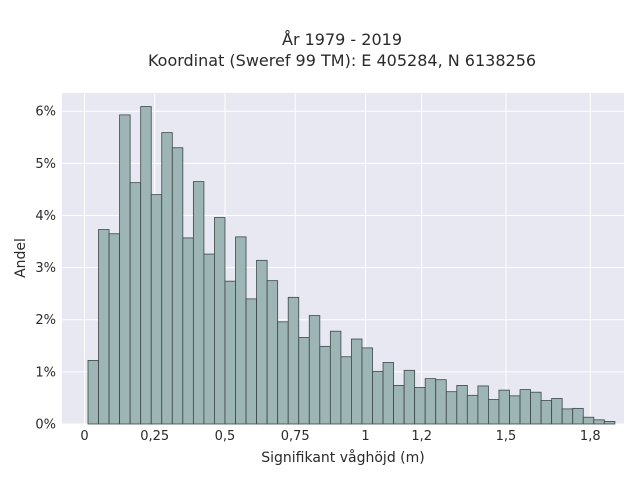  Describe the element at coordinates (340, 436) in the screenshot. I see `x-axis-ticks: 0 0,25 0,5 0,75 1 1,2 1,5 1,8` at that location.